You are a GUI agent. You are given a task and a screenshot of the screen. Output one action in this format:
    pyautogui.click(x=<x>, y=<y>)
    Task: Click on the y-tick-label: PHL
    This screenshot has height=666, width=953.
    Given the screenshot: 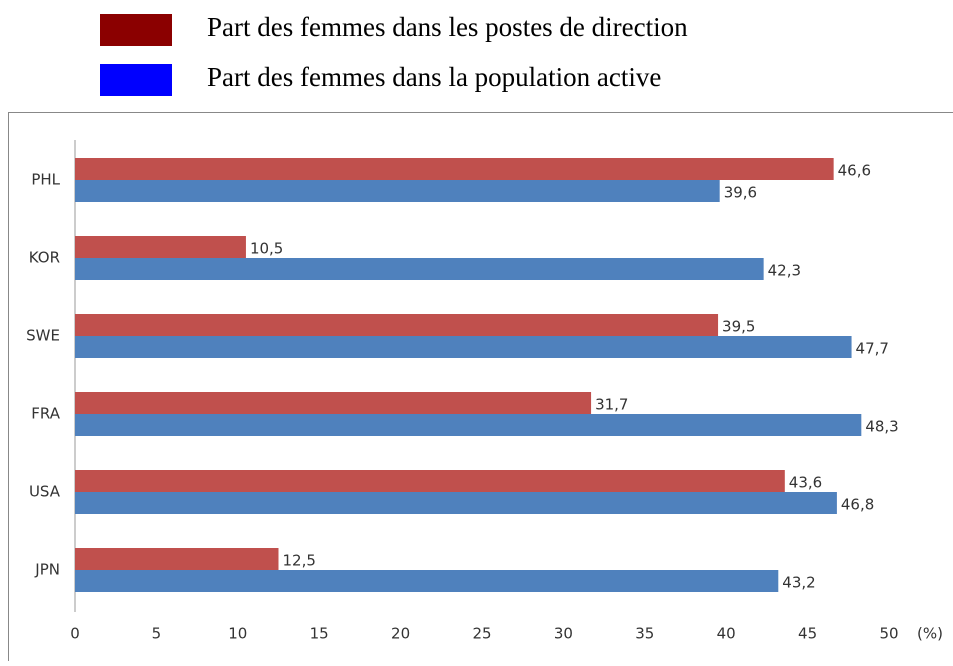 What is the action you would take?
    pyautogui.click(x=45, y=180)
    